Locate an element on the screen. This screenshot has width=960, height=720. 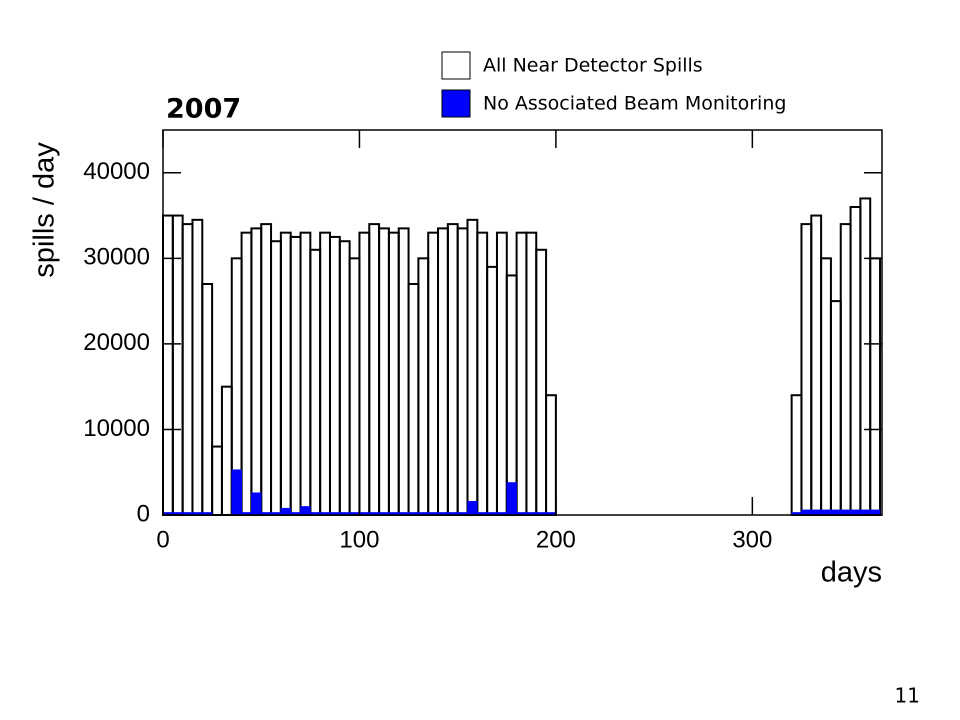
x-tick-label: 0 is located at coordinates (162, 539).